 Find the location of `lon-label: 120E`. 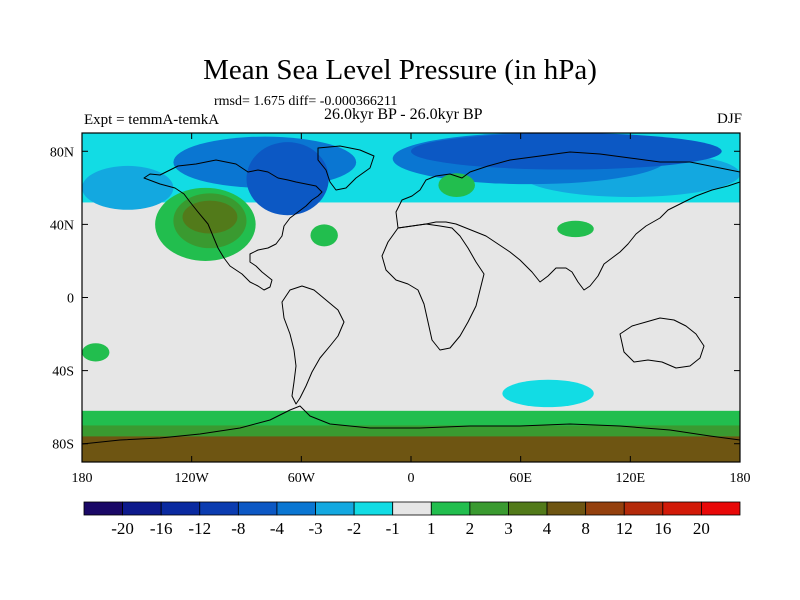

lon-label: 120E is located at coordinates (631, 478).